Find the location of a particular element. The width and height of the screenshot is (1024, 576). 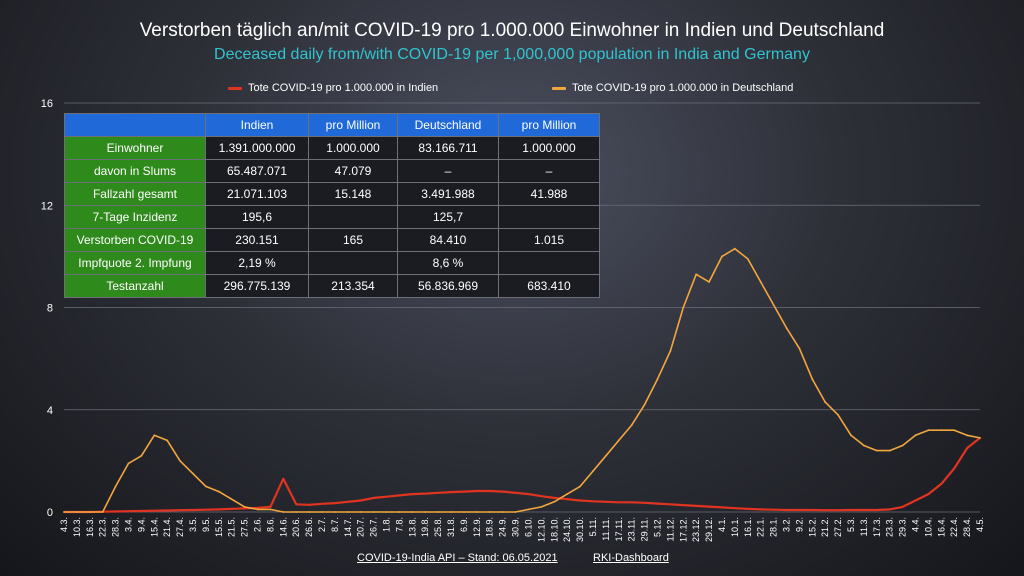

x-tick-label: 4.4. is located at coordinates (915, 524).